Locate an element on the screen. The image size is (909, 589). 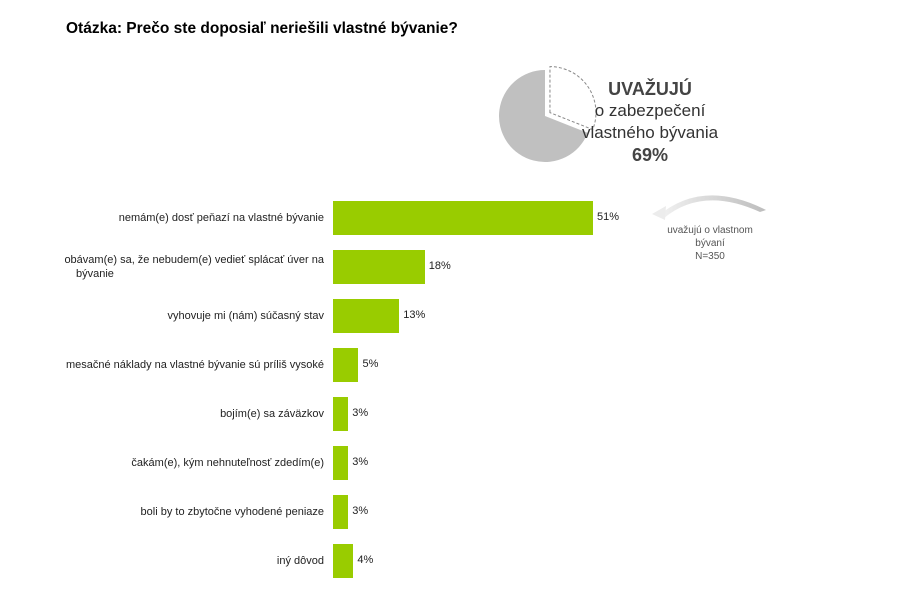
sample-note-line1: uvažujú o vlastnom is located at coordinates (710, 230).